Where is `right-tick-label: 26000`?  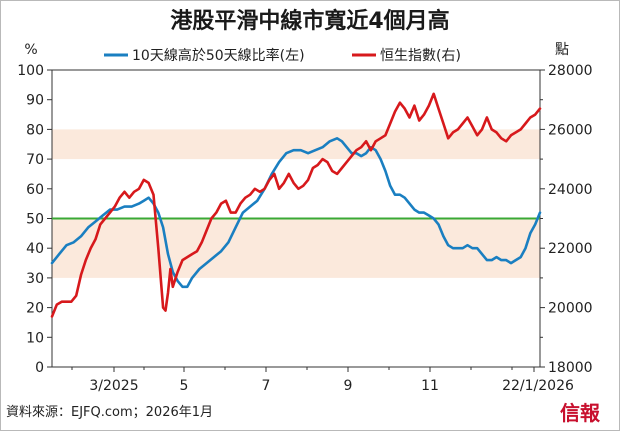 right-tick-label: 26000 is located at coordinates (570, 130).